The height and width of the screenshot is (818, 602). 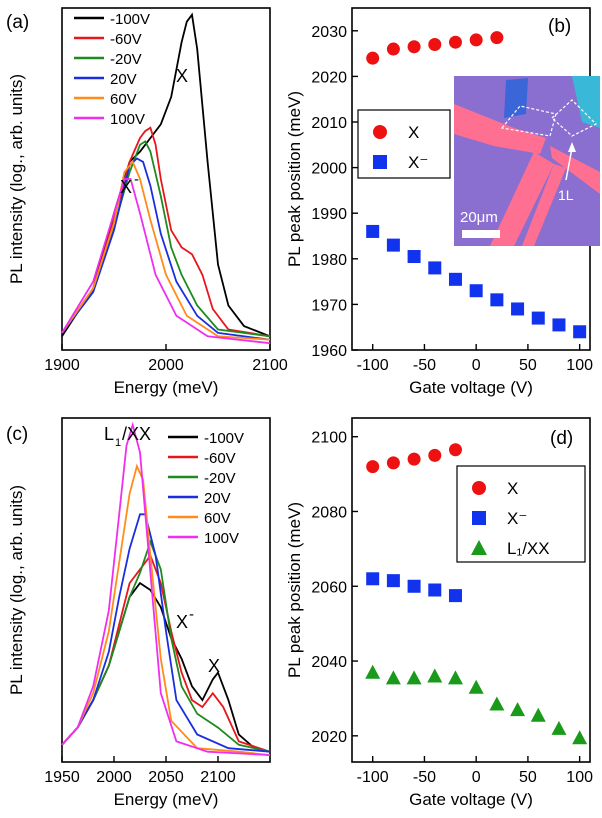 What do you see at coordinates (329, 512) in the screenshot?
I see `y-tick-label: 2080` at bounding box center [329, 512].